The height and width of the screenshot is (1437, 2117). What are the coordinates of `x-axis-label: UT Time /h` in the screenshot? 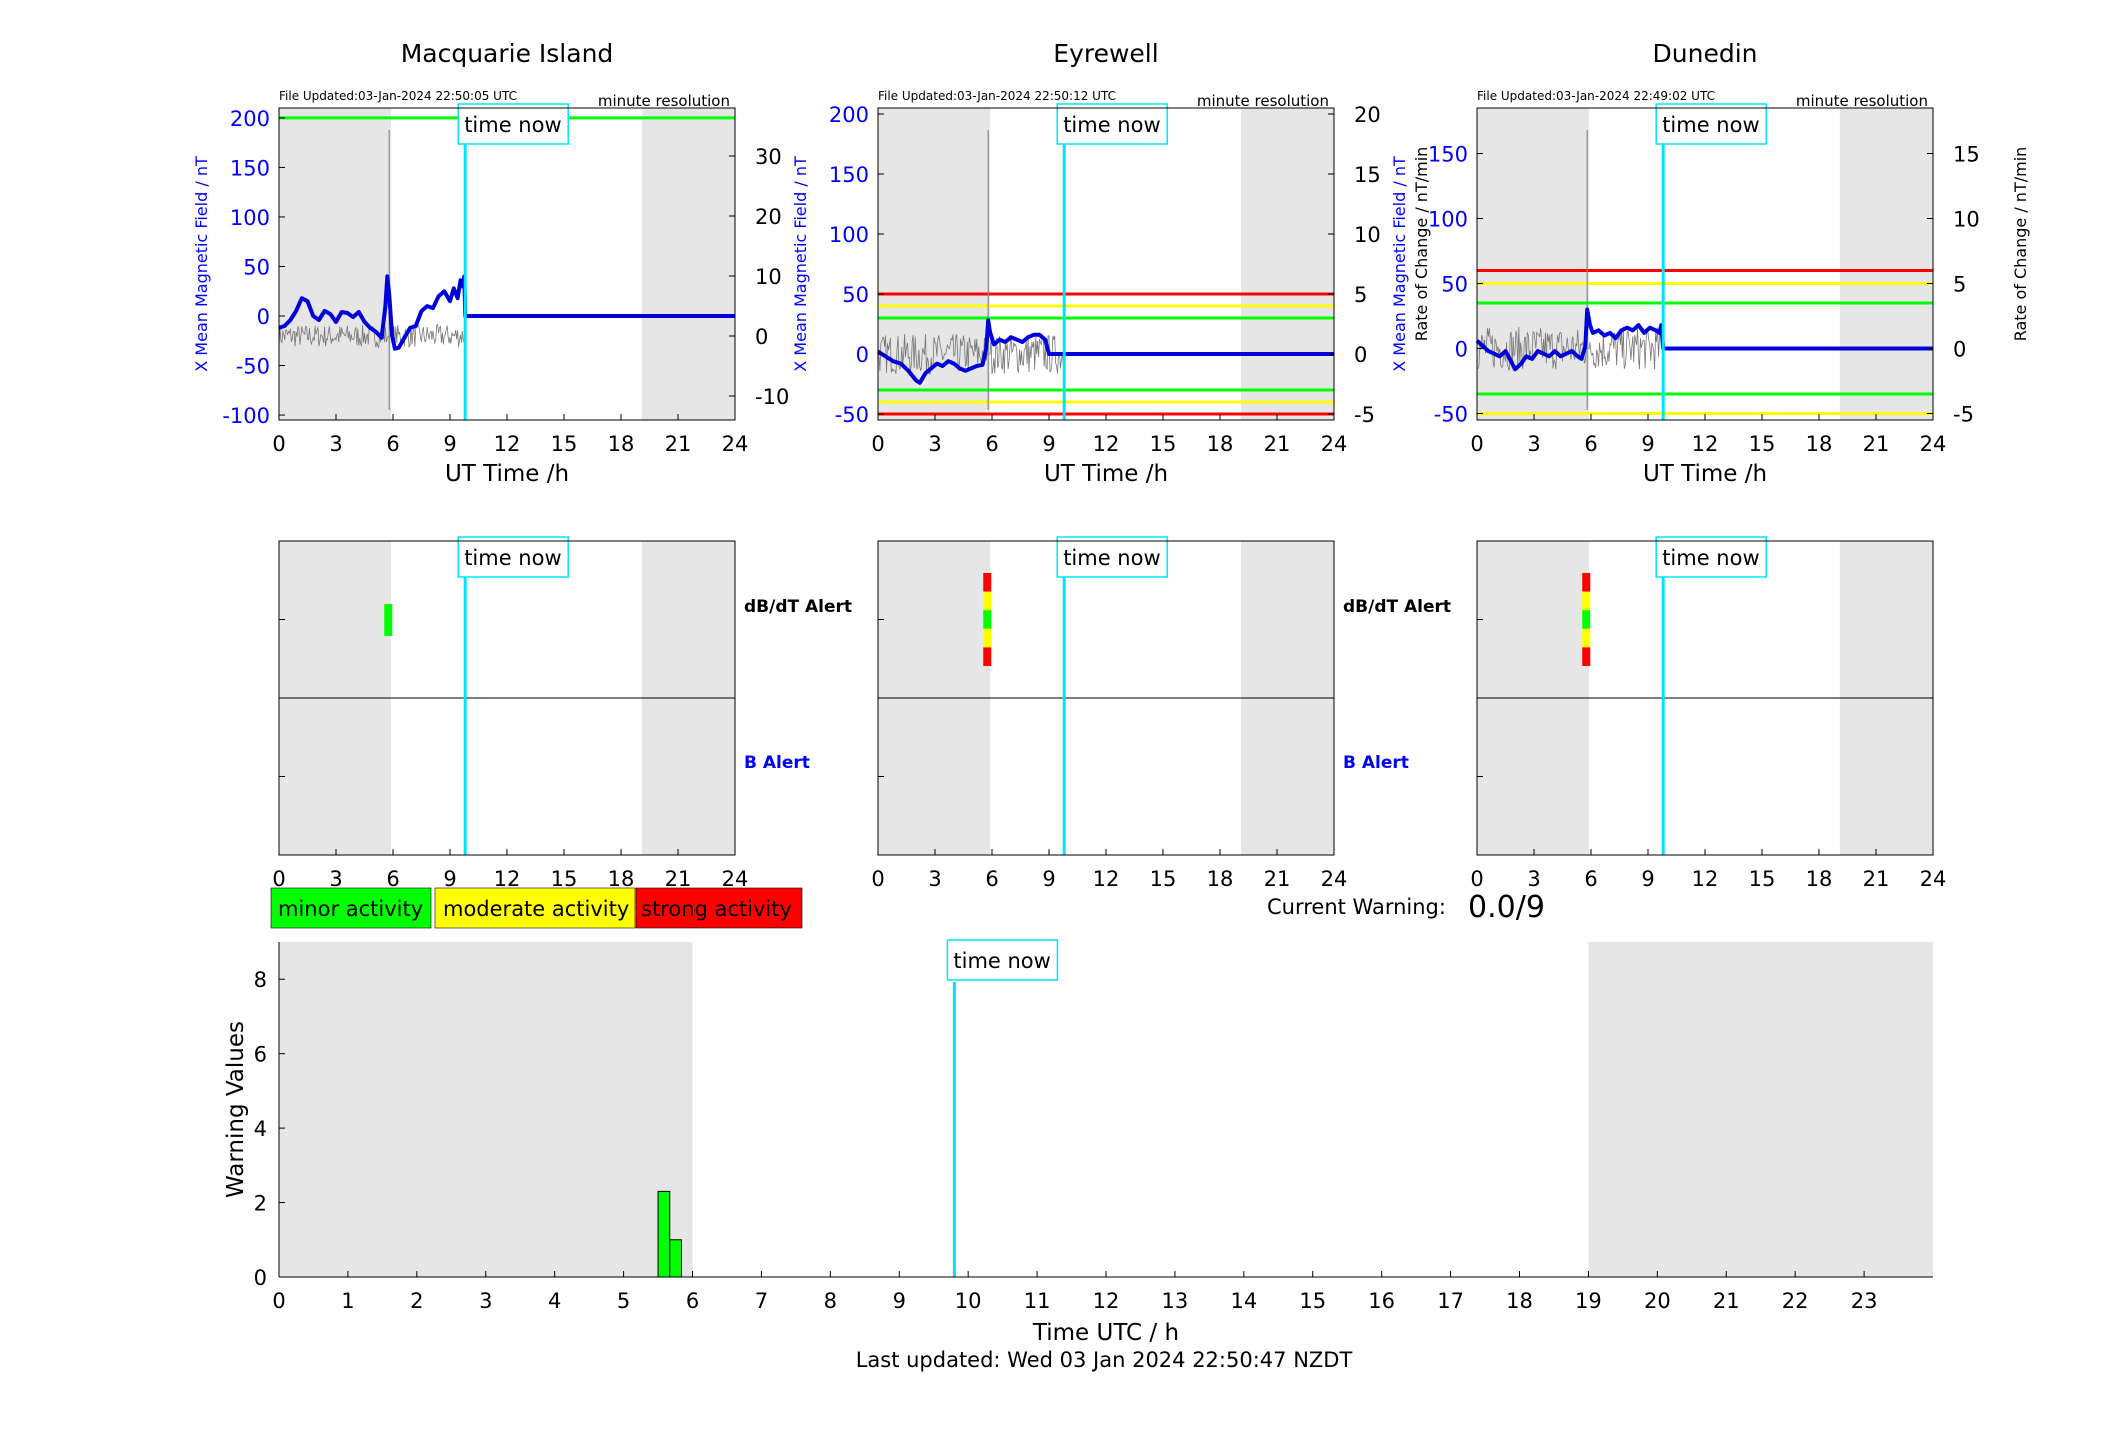 It's located at (1106, 474).